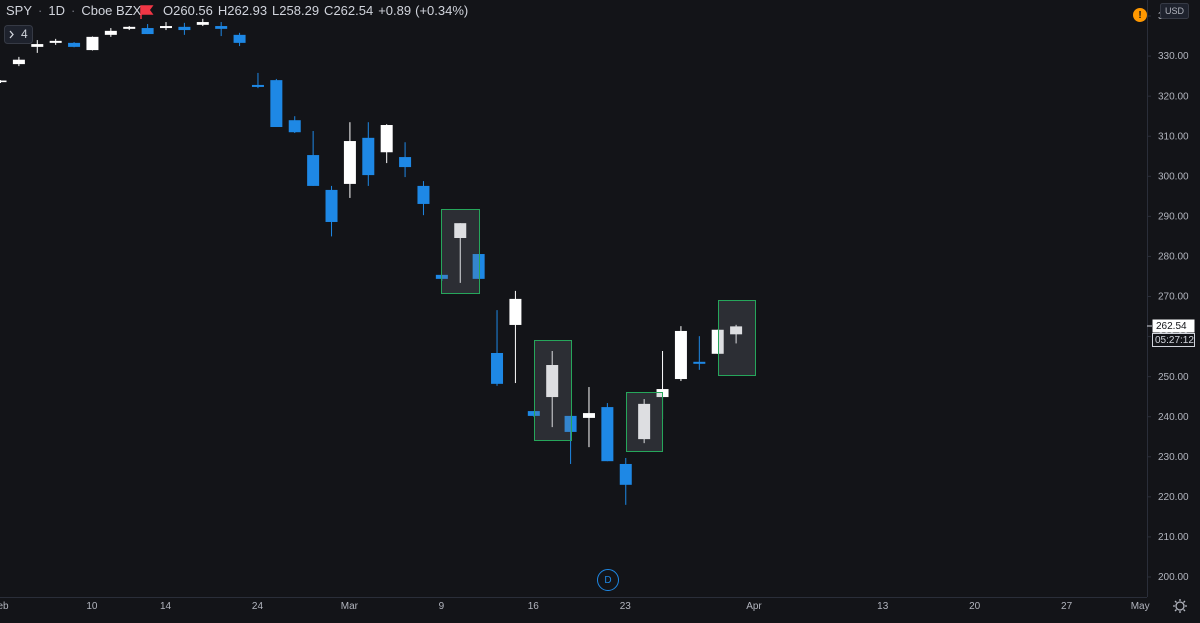 This screenshot has height=623, width=1200. What do you see at coordinates (24, 34) in the screenshot?
I see `indicator-count: 4` at bounding box center [24, 34].